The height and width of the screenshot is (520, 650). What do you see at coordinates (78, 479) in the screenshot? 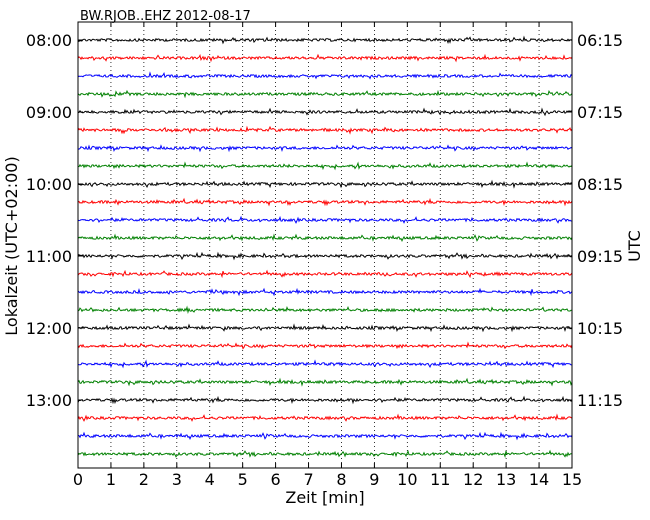
I see `x-tick-label-0: 0` at bounding box center [78, 479].